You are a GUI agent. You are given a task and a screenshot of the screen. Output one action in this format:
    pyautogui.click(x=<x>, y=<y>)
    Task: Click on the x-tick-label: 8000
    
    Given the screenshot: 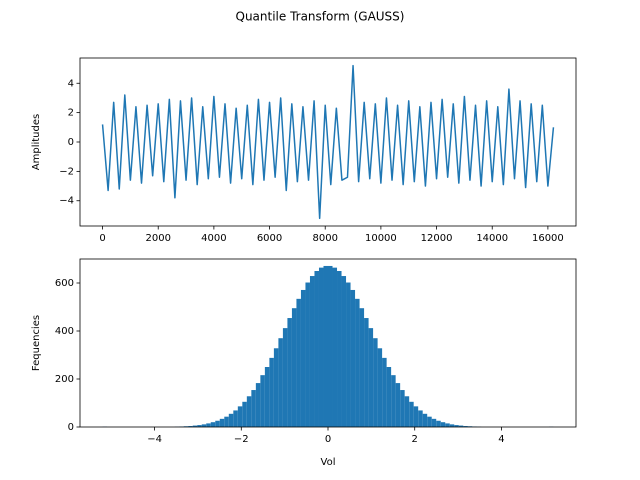 What is the action you would take?
    pyautogui.click(x=324, y=238)
    